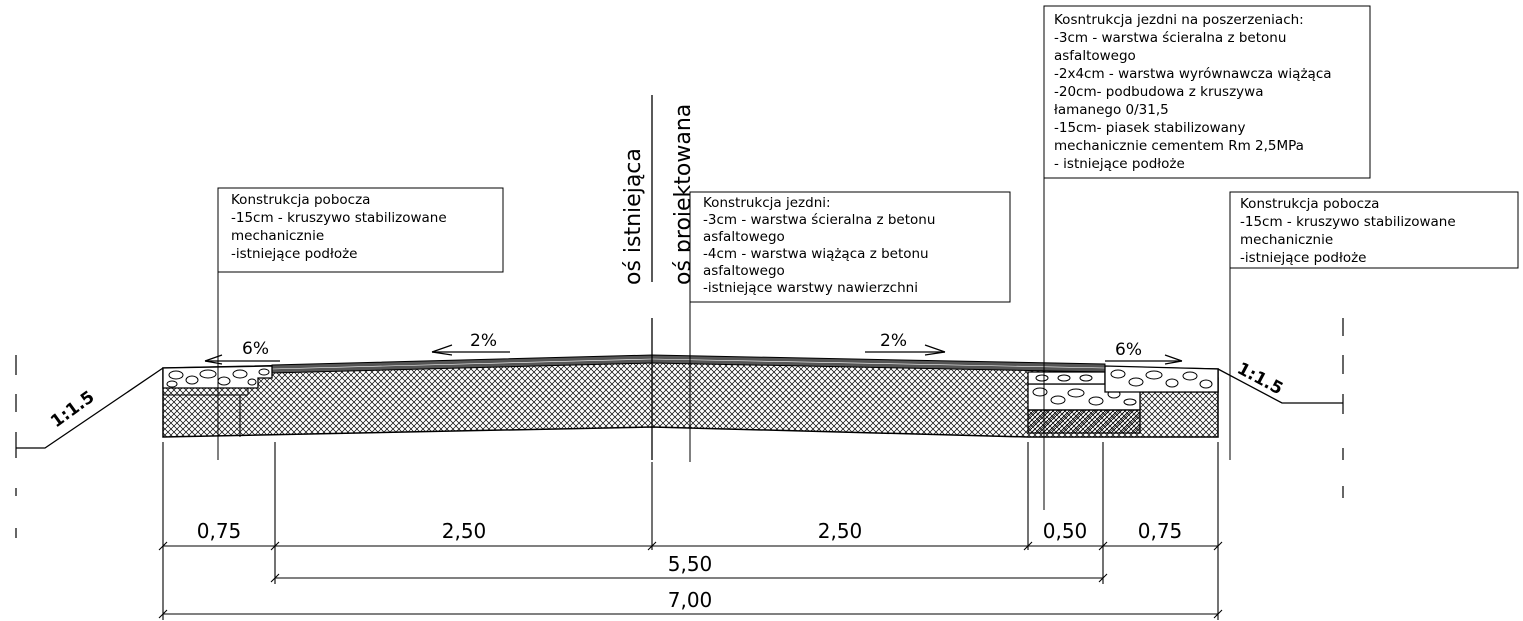 This screenshot has height=621, width=1523. What do you see at coordinates (1144, 352) in the screenshot?
I see `slope-arrow-right-shoulder: 6%` at bounding box center [1144, 352].